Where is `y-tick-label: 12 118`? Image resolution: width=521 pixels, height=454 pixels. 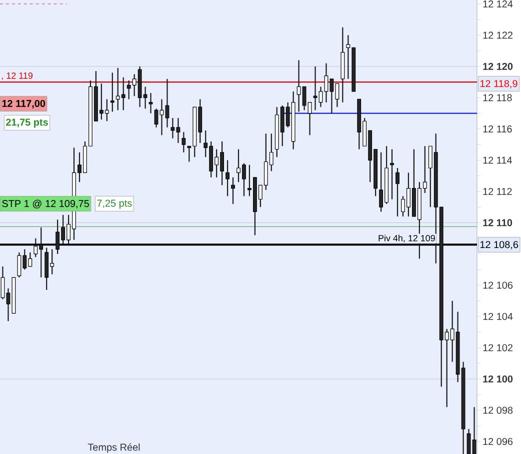 y-tick-label: 12 118 is located at coordinates (497, 98).